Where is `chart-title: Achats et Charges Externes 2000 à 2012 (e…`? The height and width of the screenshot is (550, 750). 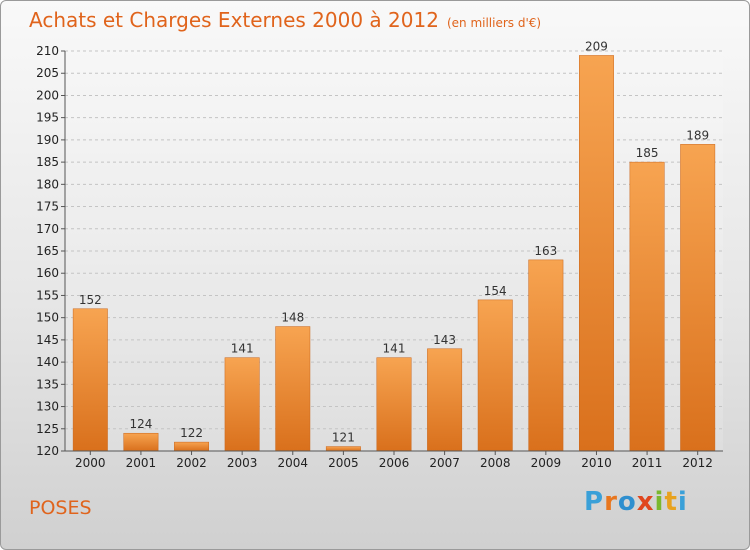 chart-title: Achats et Charges Externes 2000 à 2012 (e… is located at coordinates (285, 20).